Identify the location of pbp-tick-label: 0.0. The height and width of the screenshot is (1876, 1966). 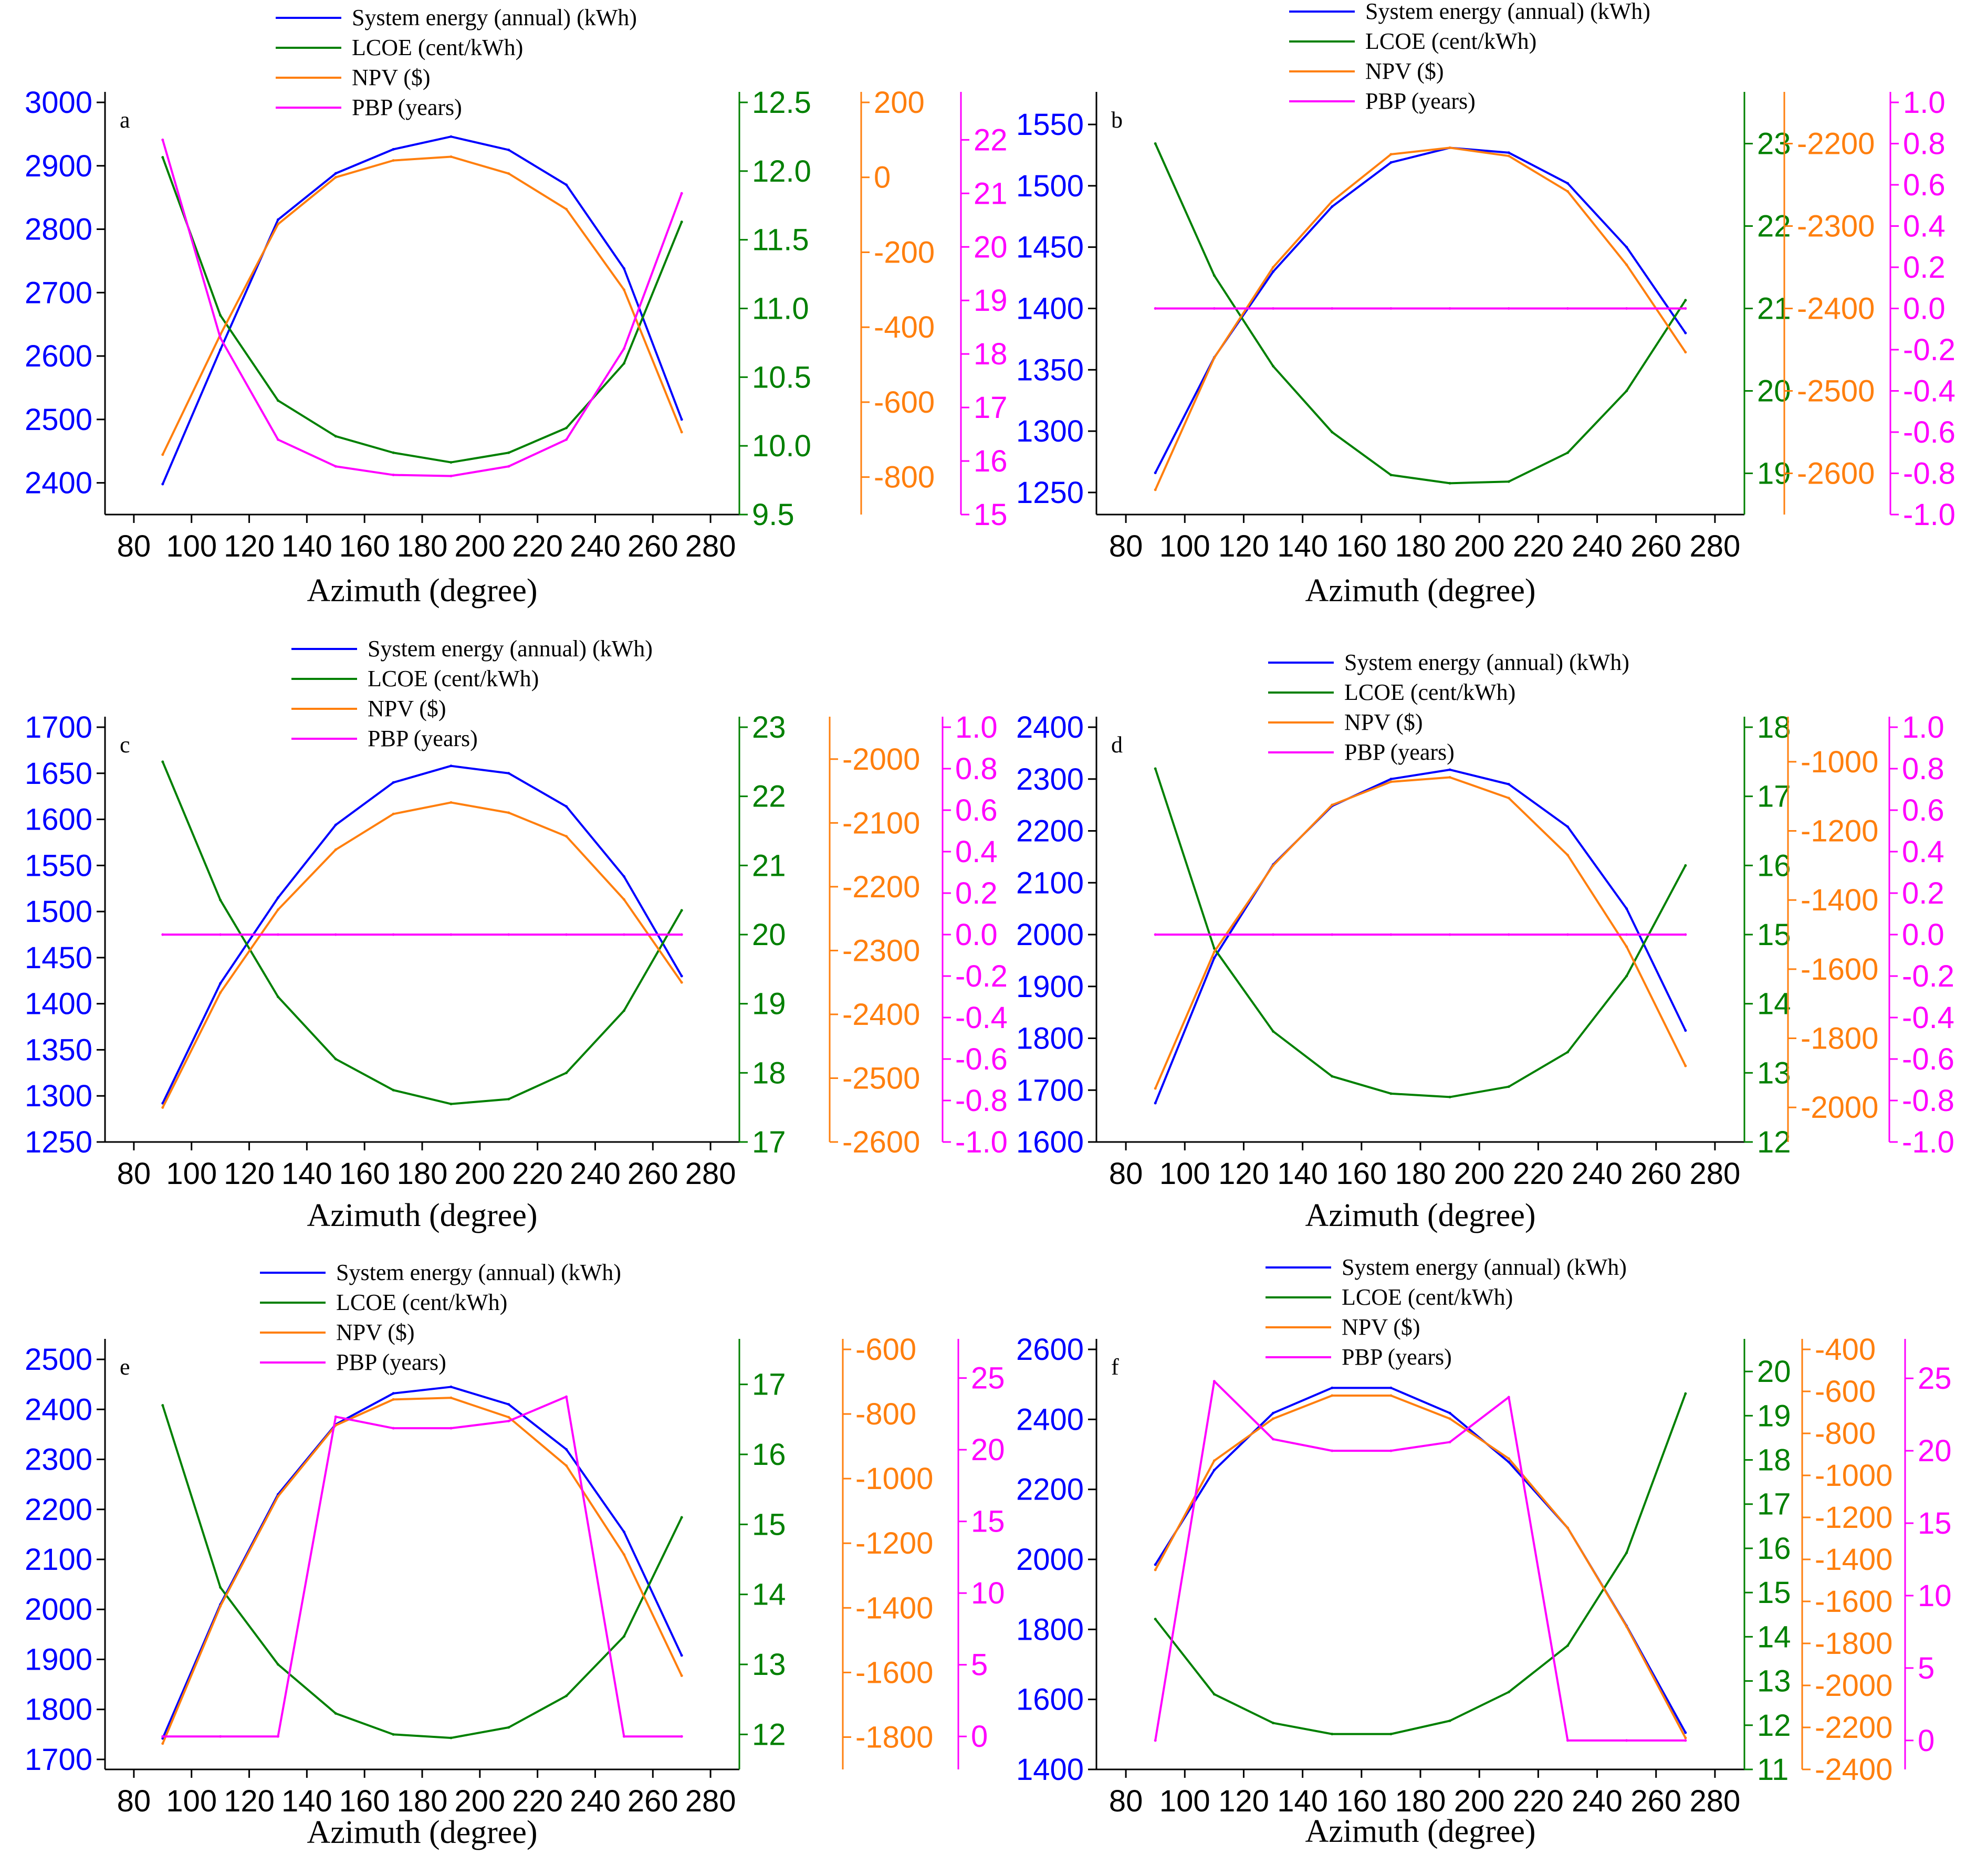
(1924, 309).